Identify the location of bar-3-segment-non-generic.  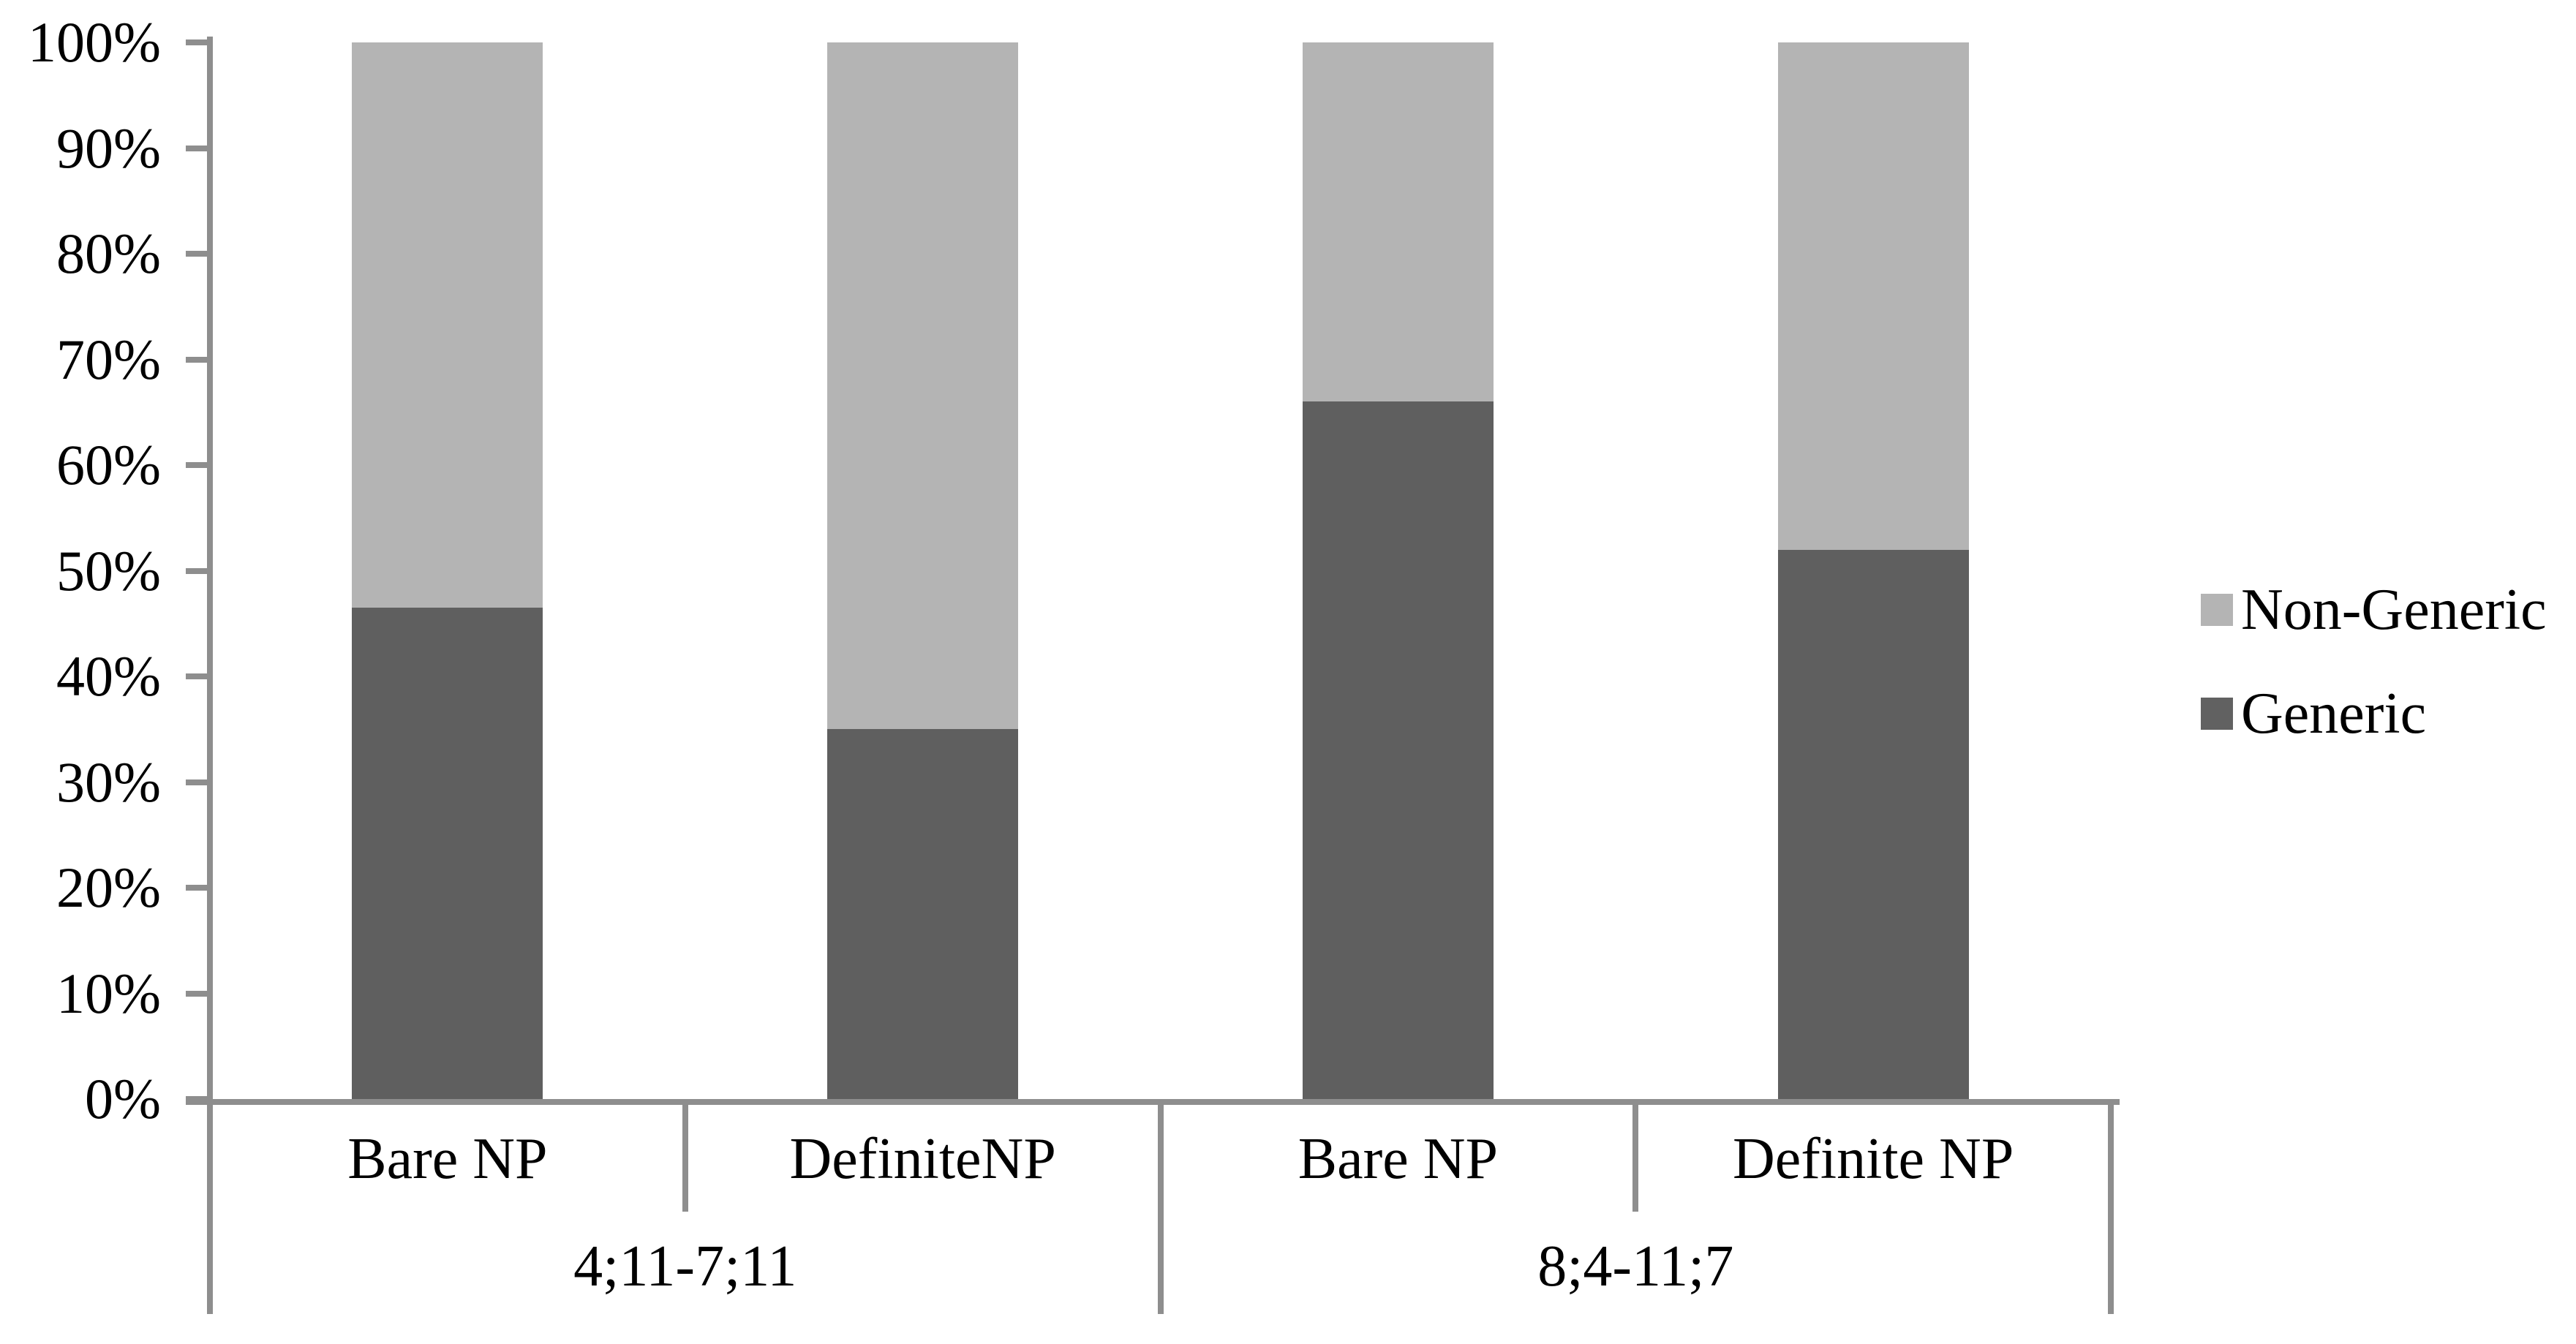
(1873, 296).